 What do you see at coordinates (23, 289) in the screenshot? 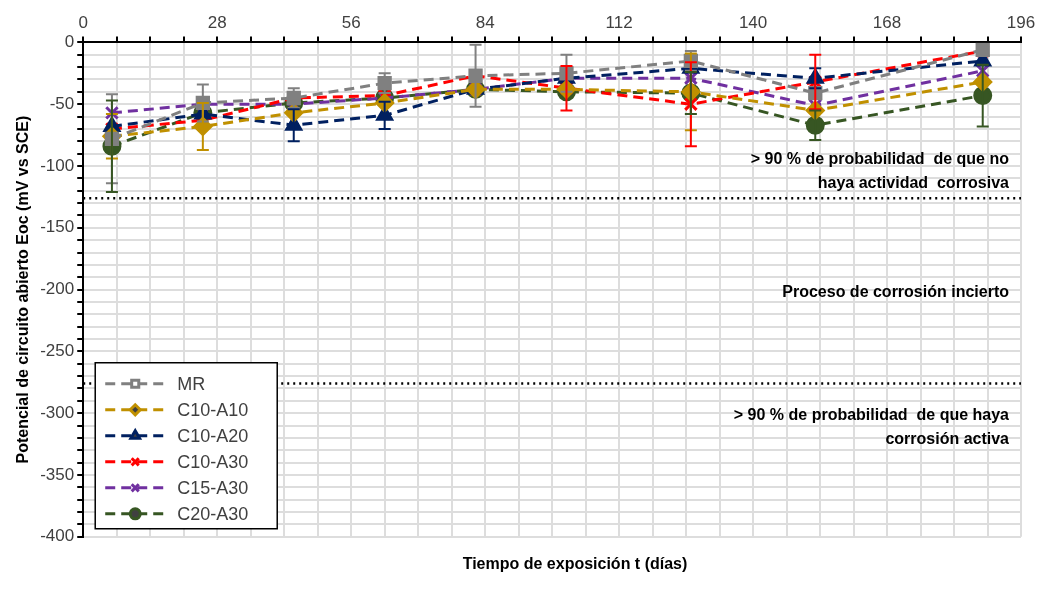
I see `y-axis-title: Potencial de circuito abierto Eoc (mV vs SCE)` at bounding box center [23, 289].